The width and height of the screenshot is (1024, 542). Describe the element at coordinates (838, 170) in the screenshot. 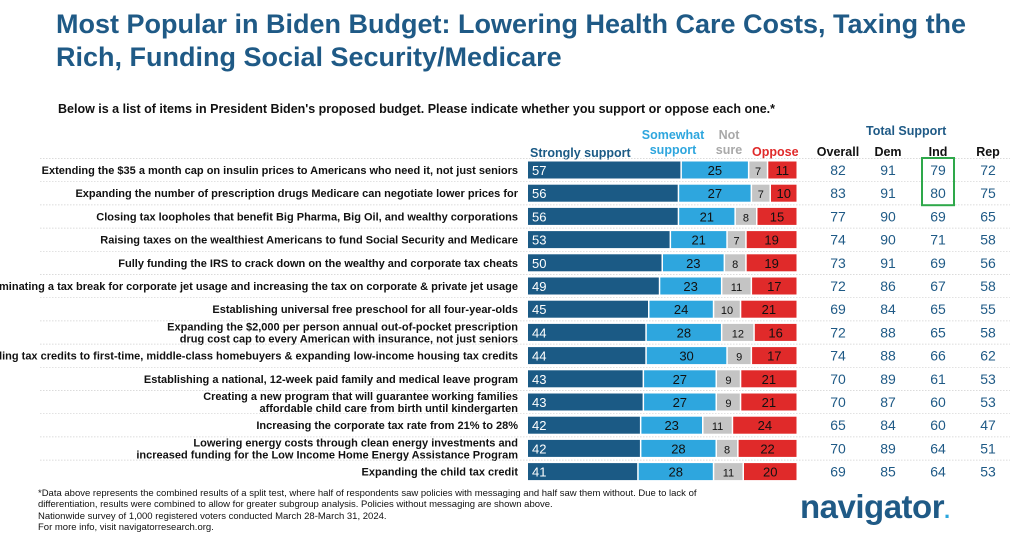

I see `value-overall: 82` at that location.